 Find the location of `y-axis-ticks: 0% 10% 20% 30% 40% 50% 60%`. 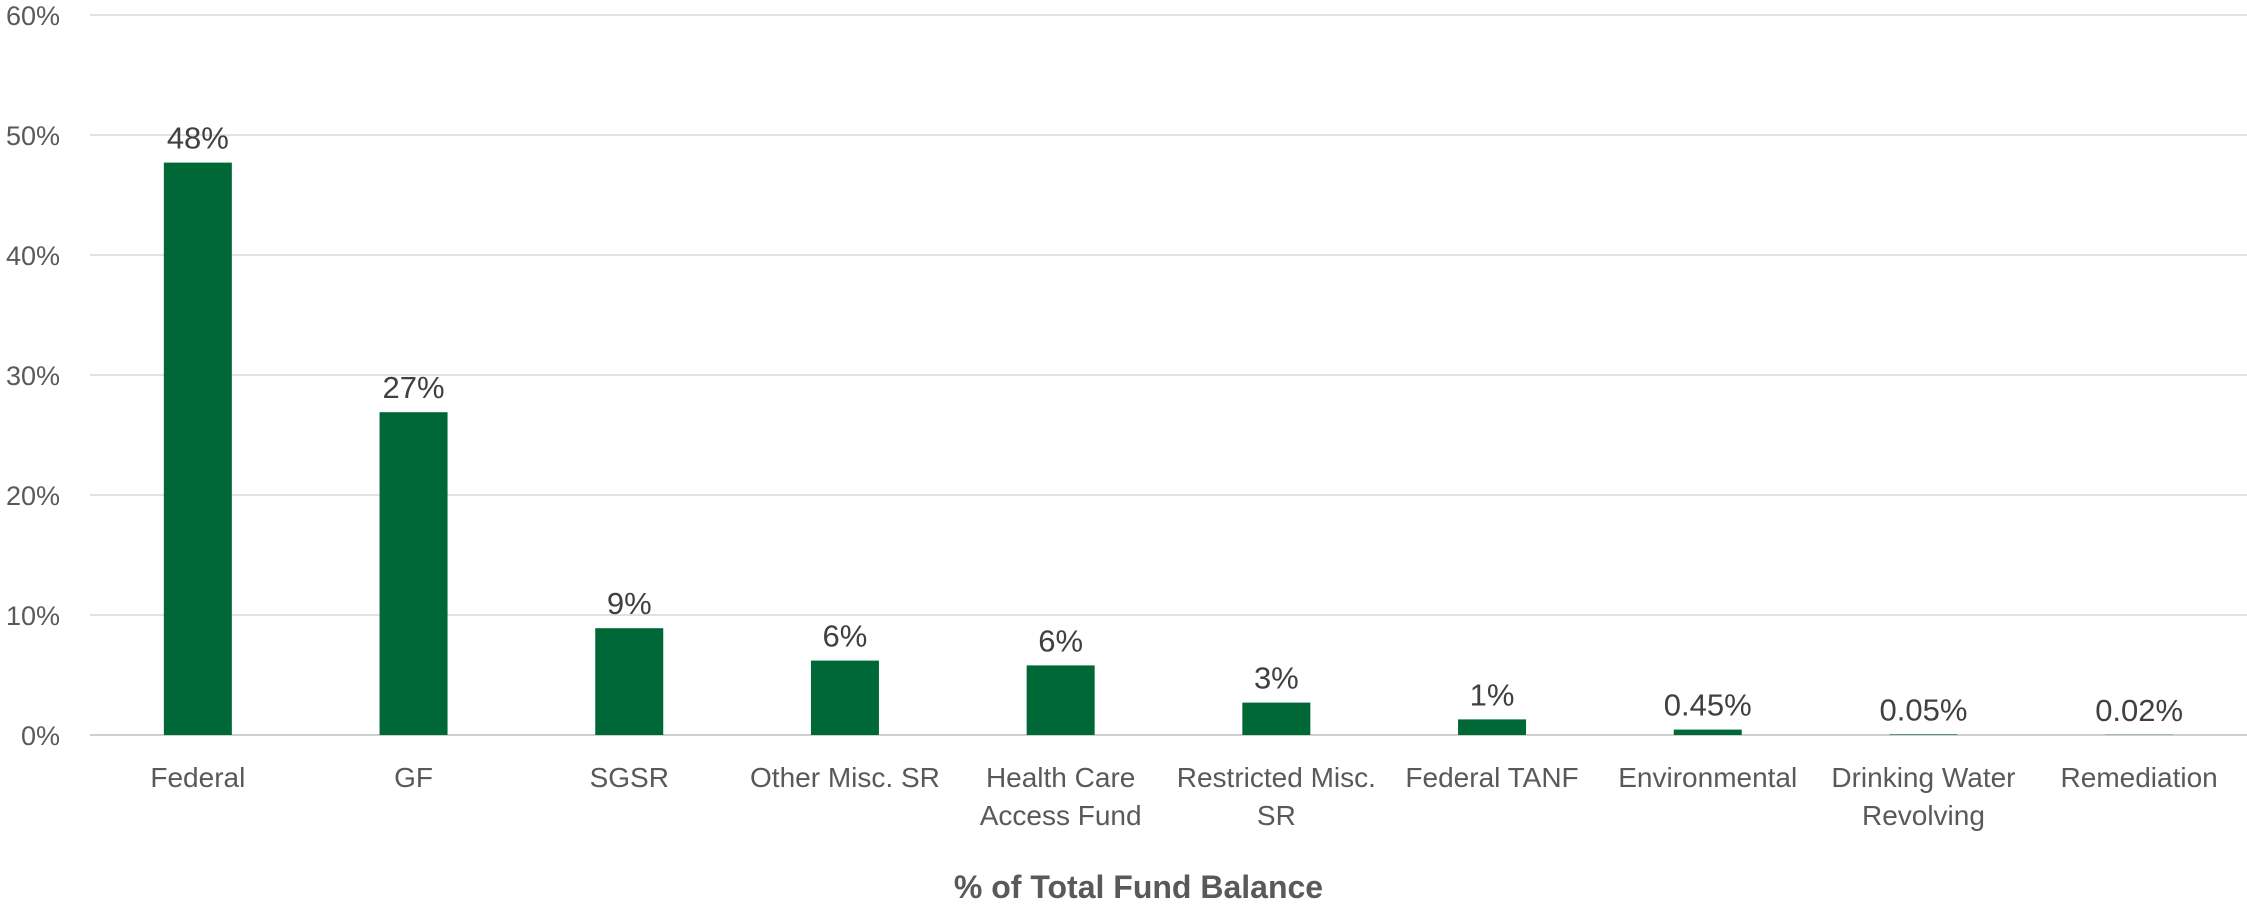

y-axis-ticks: 0% 10% 20% 30% 40% 50% 60% is located at coordinates (33, 376).